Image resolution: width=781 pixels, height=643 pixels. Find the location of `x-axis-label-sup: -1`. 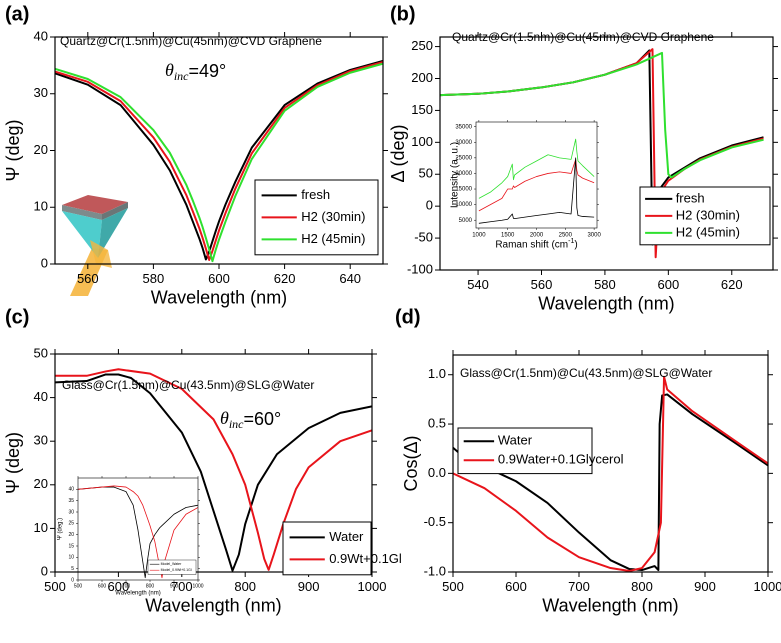

x-axis-label-sup: -1 is located at coordinates (571, 241).